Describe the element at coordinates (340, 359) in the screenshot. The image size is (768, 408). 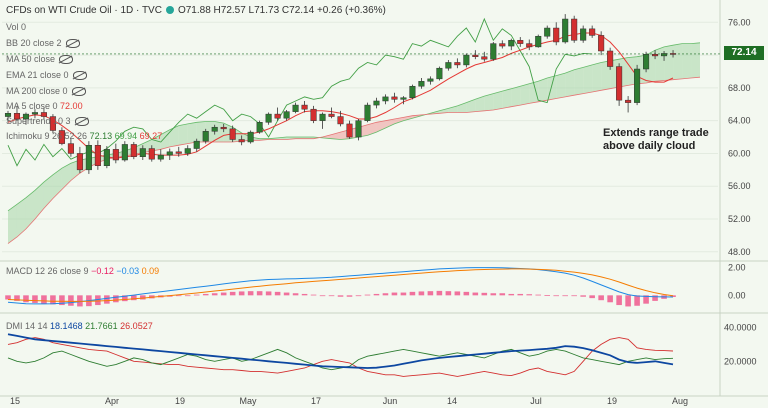
I see `dmi-plus-line` at that location.